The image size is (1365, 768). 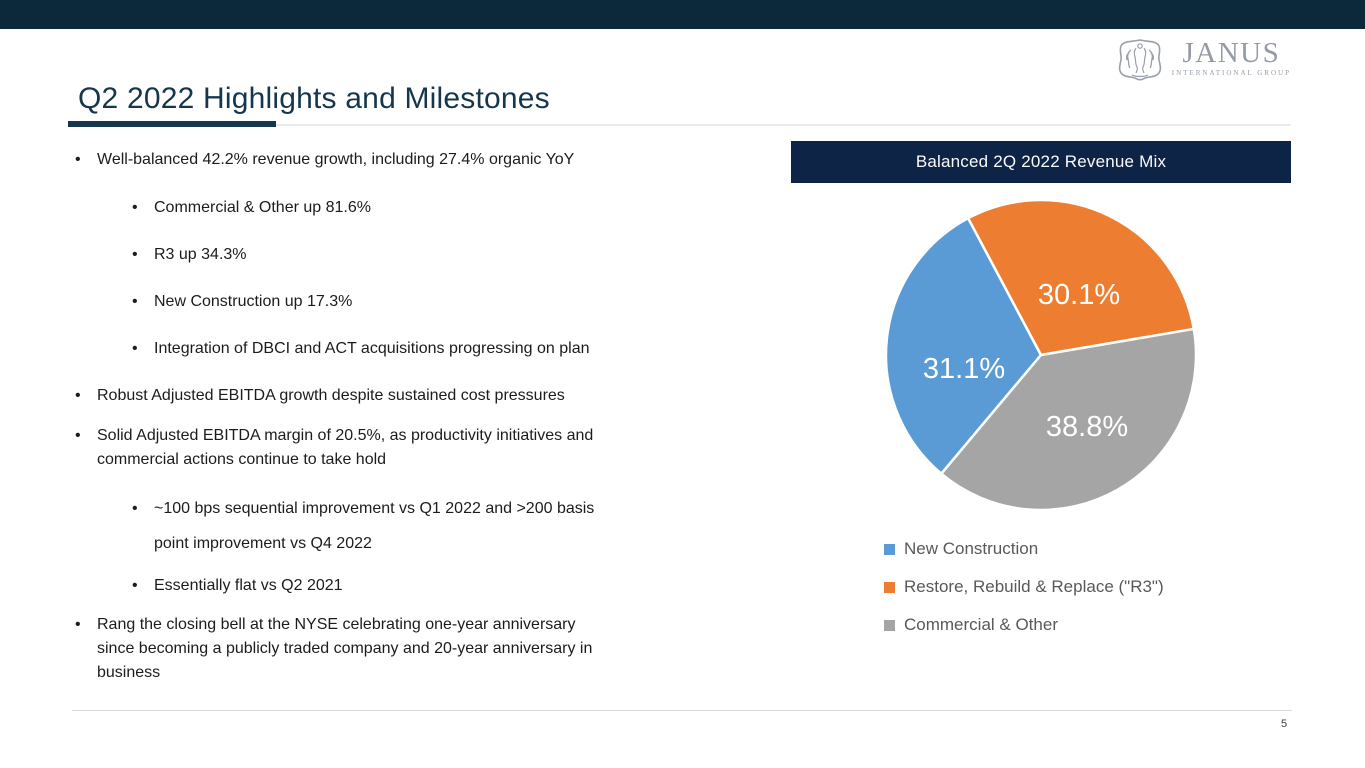 What do you see at coordinates (963, 345) in the screenshot?
I see `pie-slice-new-construction` at bounding box center [963, 345].